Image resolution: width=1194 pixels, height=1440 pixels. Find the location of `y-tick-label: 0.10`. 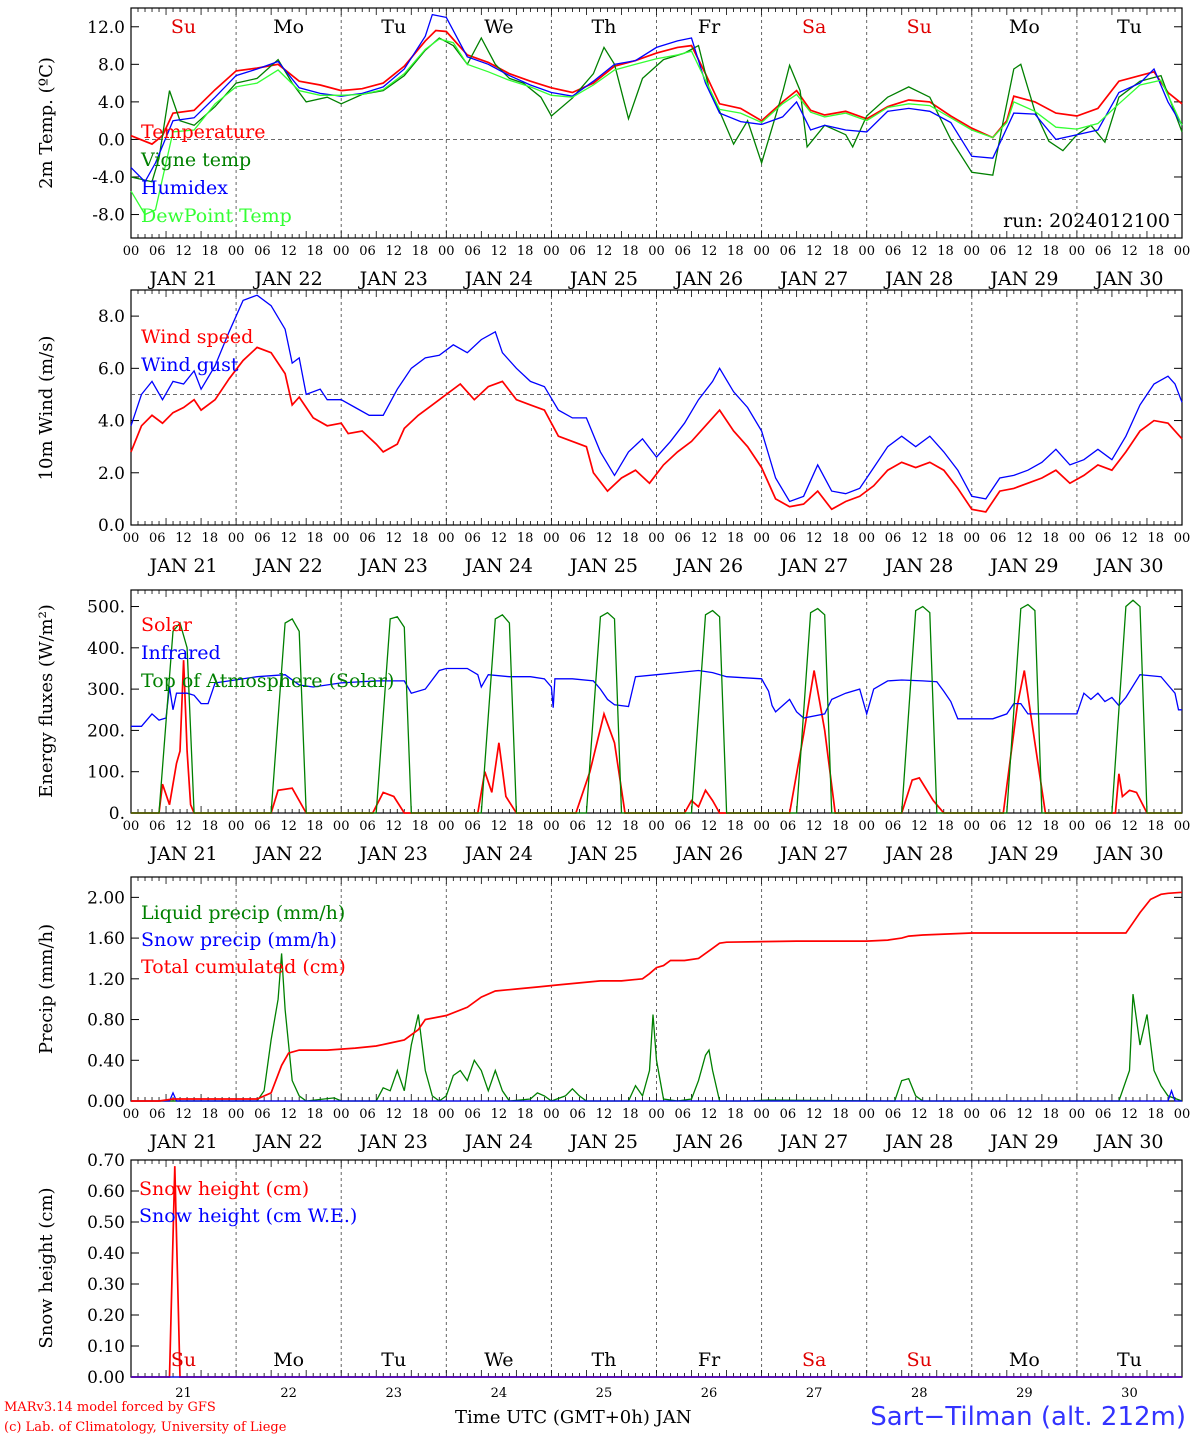

y-tick-label: 0.10 is located at coordinates (106, 1347).